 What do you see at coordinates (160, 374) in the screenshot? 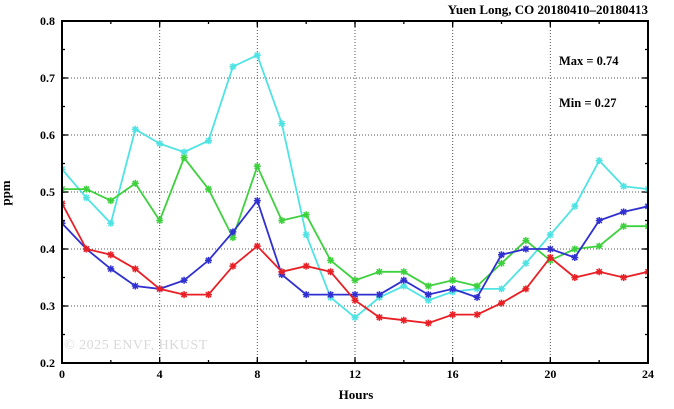
I see `x-tick-label: 4` at bounding box center [160, 374].